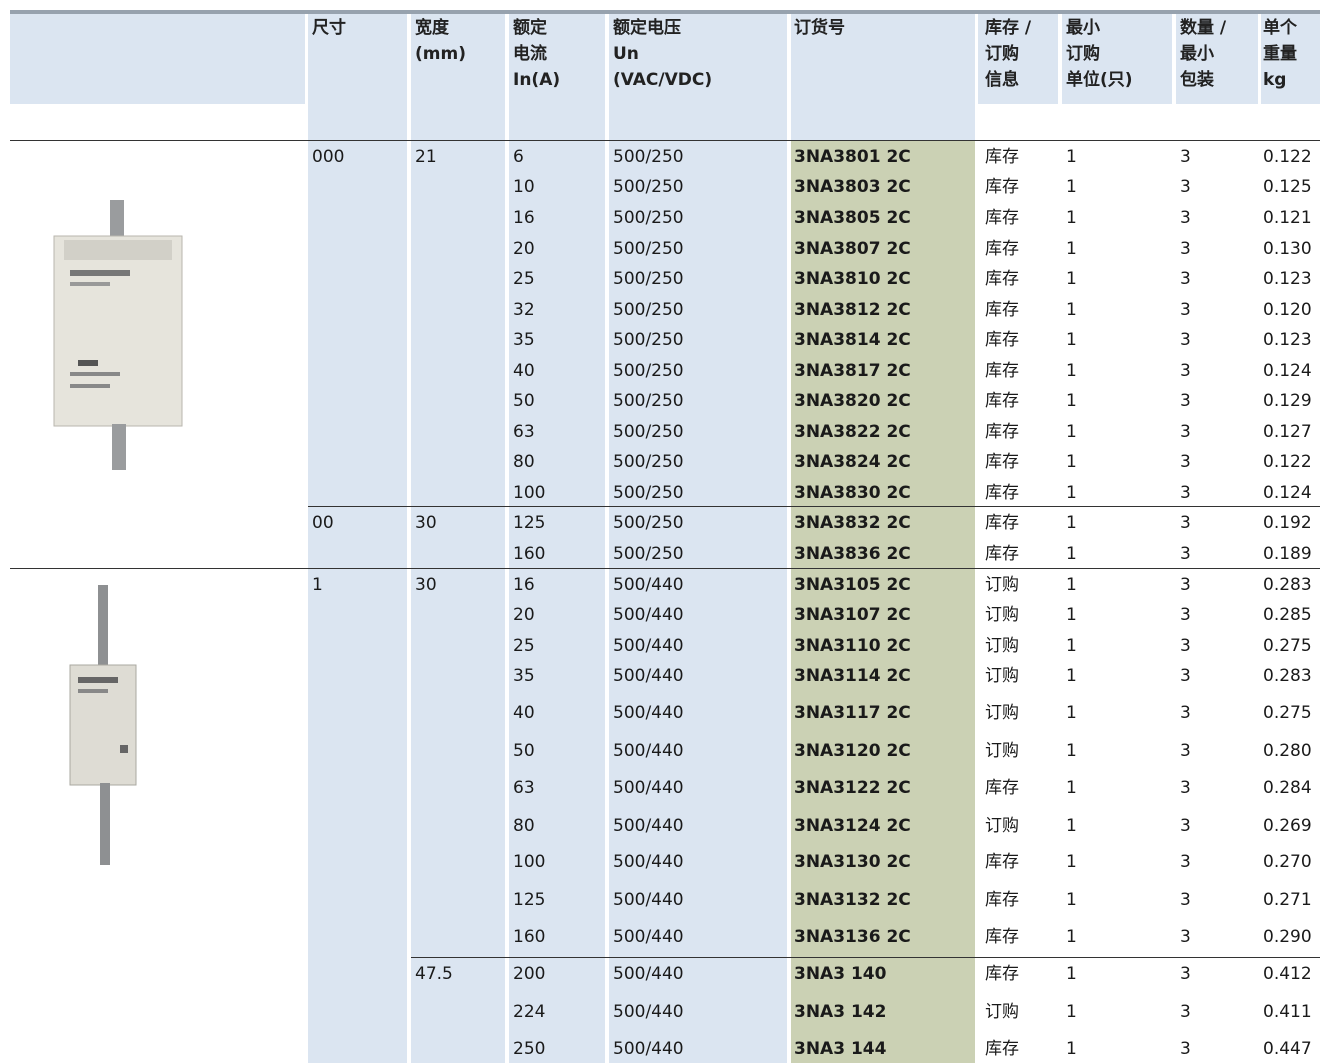 This screenshot has height=1063, width=1320. I want to click on width-cell: 21, so click(426, 157).